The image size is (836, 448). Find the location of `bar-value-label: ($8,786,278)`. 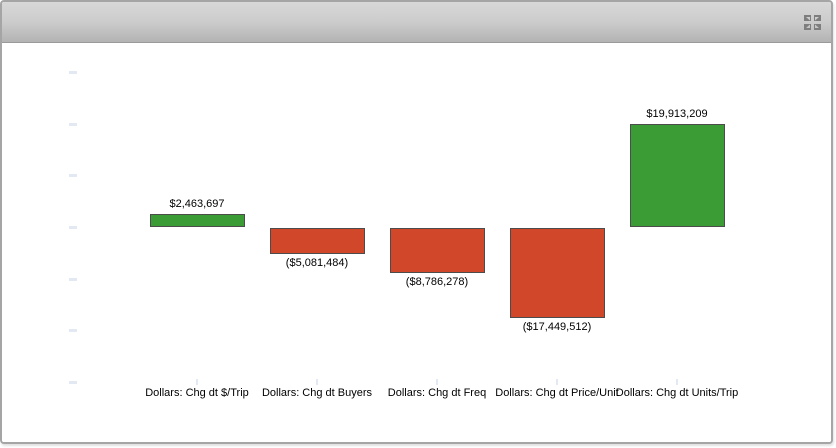

bar-value-label: ($8,786,278) is located at coordinates (437, 282).